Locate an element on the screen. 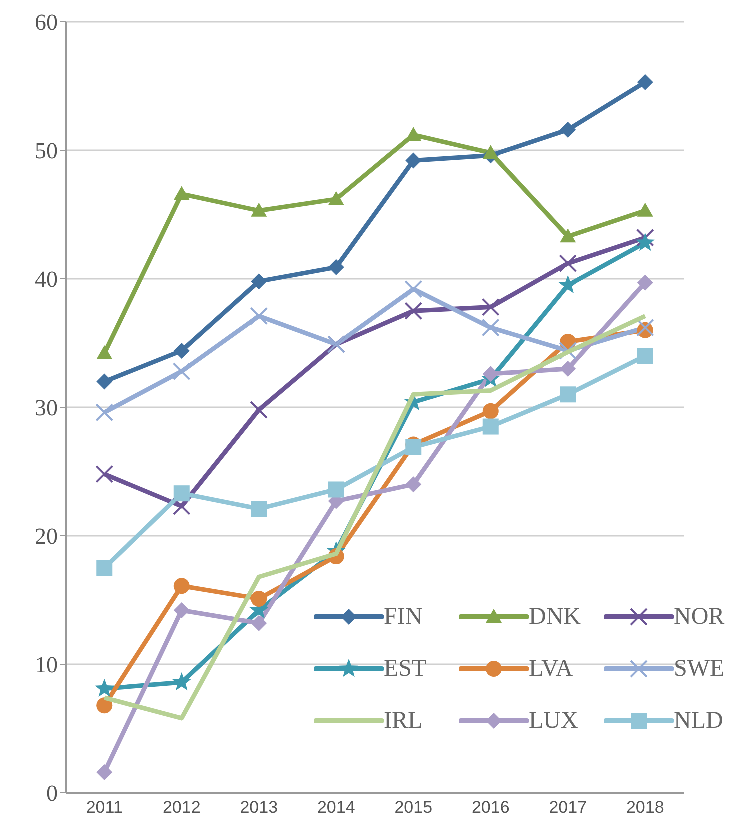 Image resolution: width=744 pixels, height=828 pixels. x-tick-label: 2012 is located at coordinates (181, 808).